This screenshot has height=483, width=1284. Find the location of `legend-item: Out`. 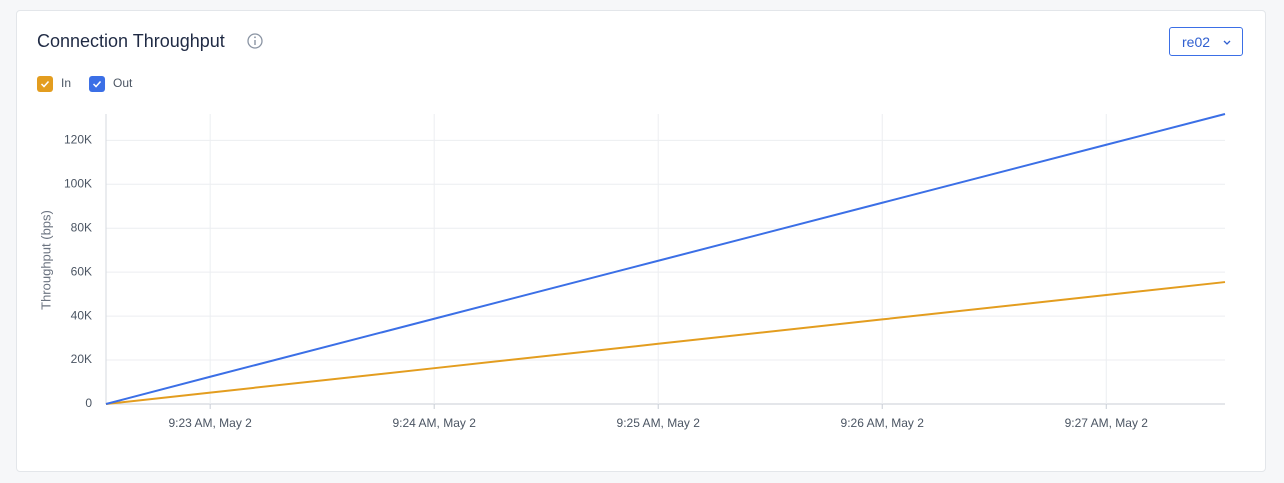

legend-item: Out is located at coordinates (111, 84).